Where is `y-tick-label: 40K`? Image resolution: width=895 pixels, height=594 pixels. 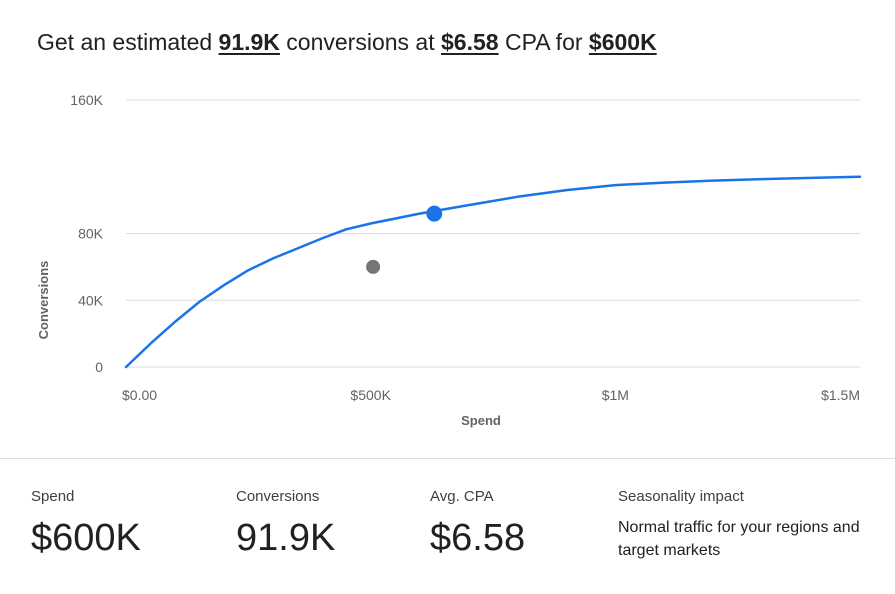
y-tick-label: 40K is located at coordinates (91, 300).